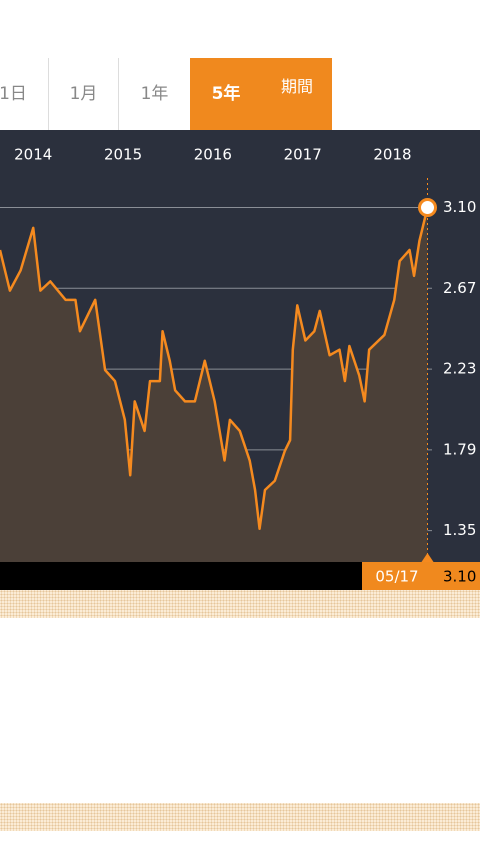  Describe the element at coordinates (459, 449) in the screenshot. I see `y-tick-label: 1.79` at that location.